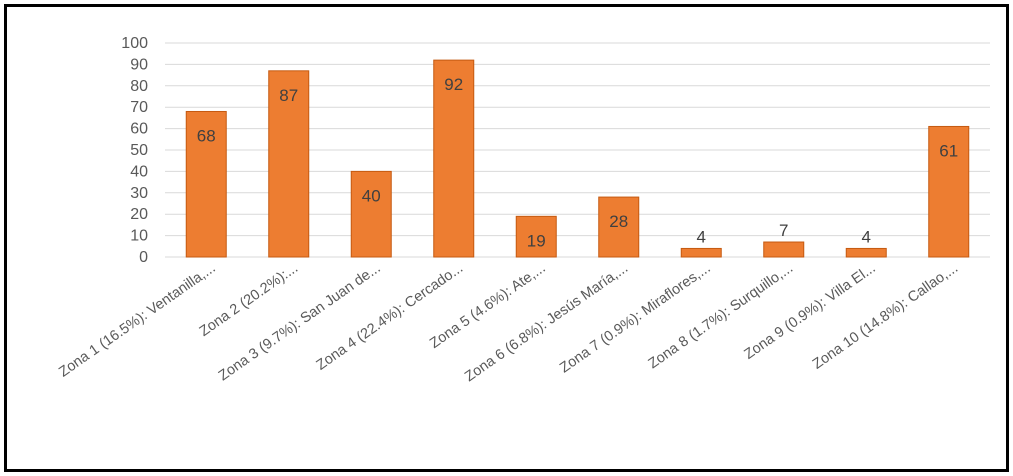  I want to click on y-axis-ticks: 0 10 20 30 40 50 60 70 80 90 100, so click(134, 150).